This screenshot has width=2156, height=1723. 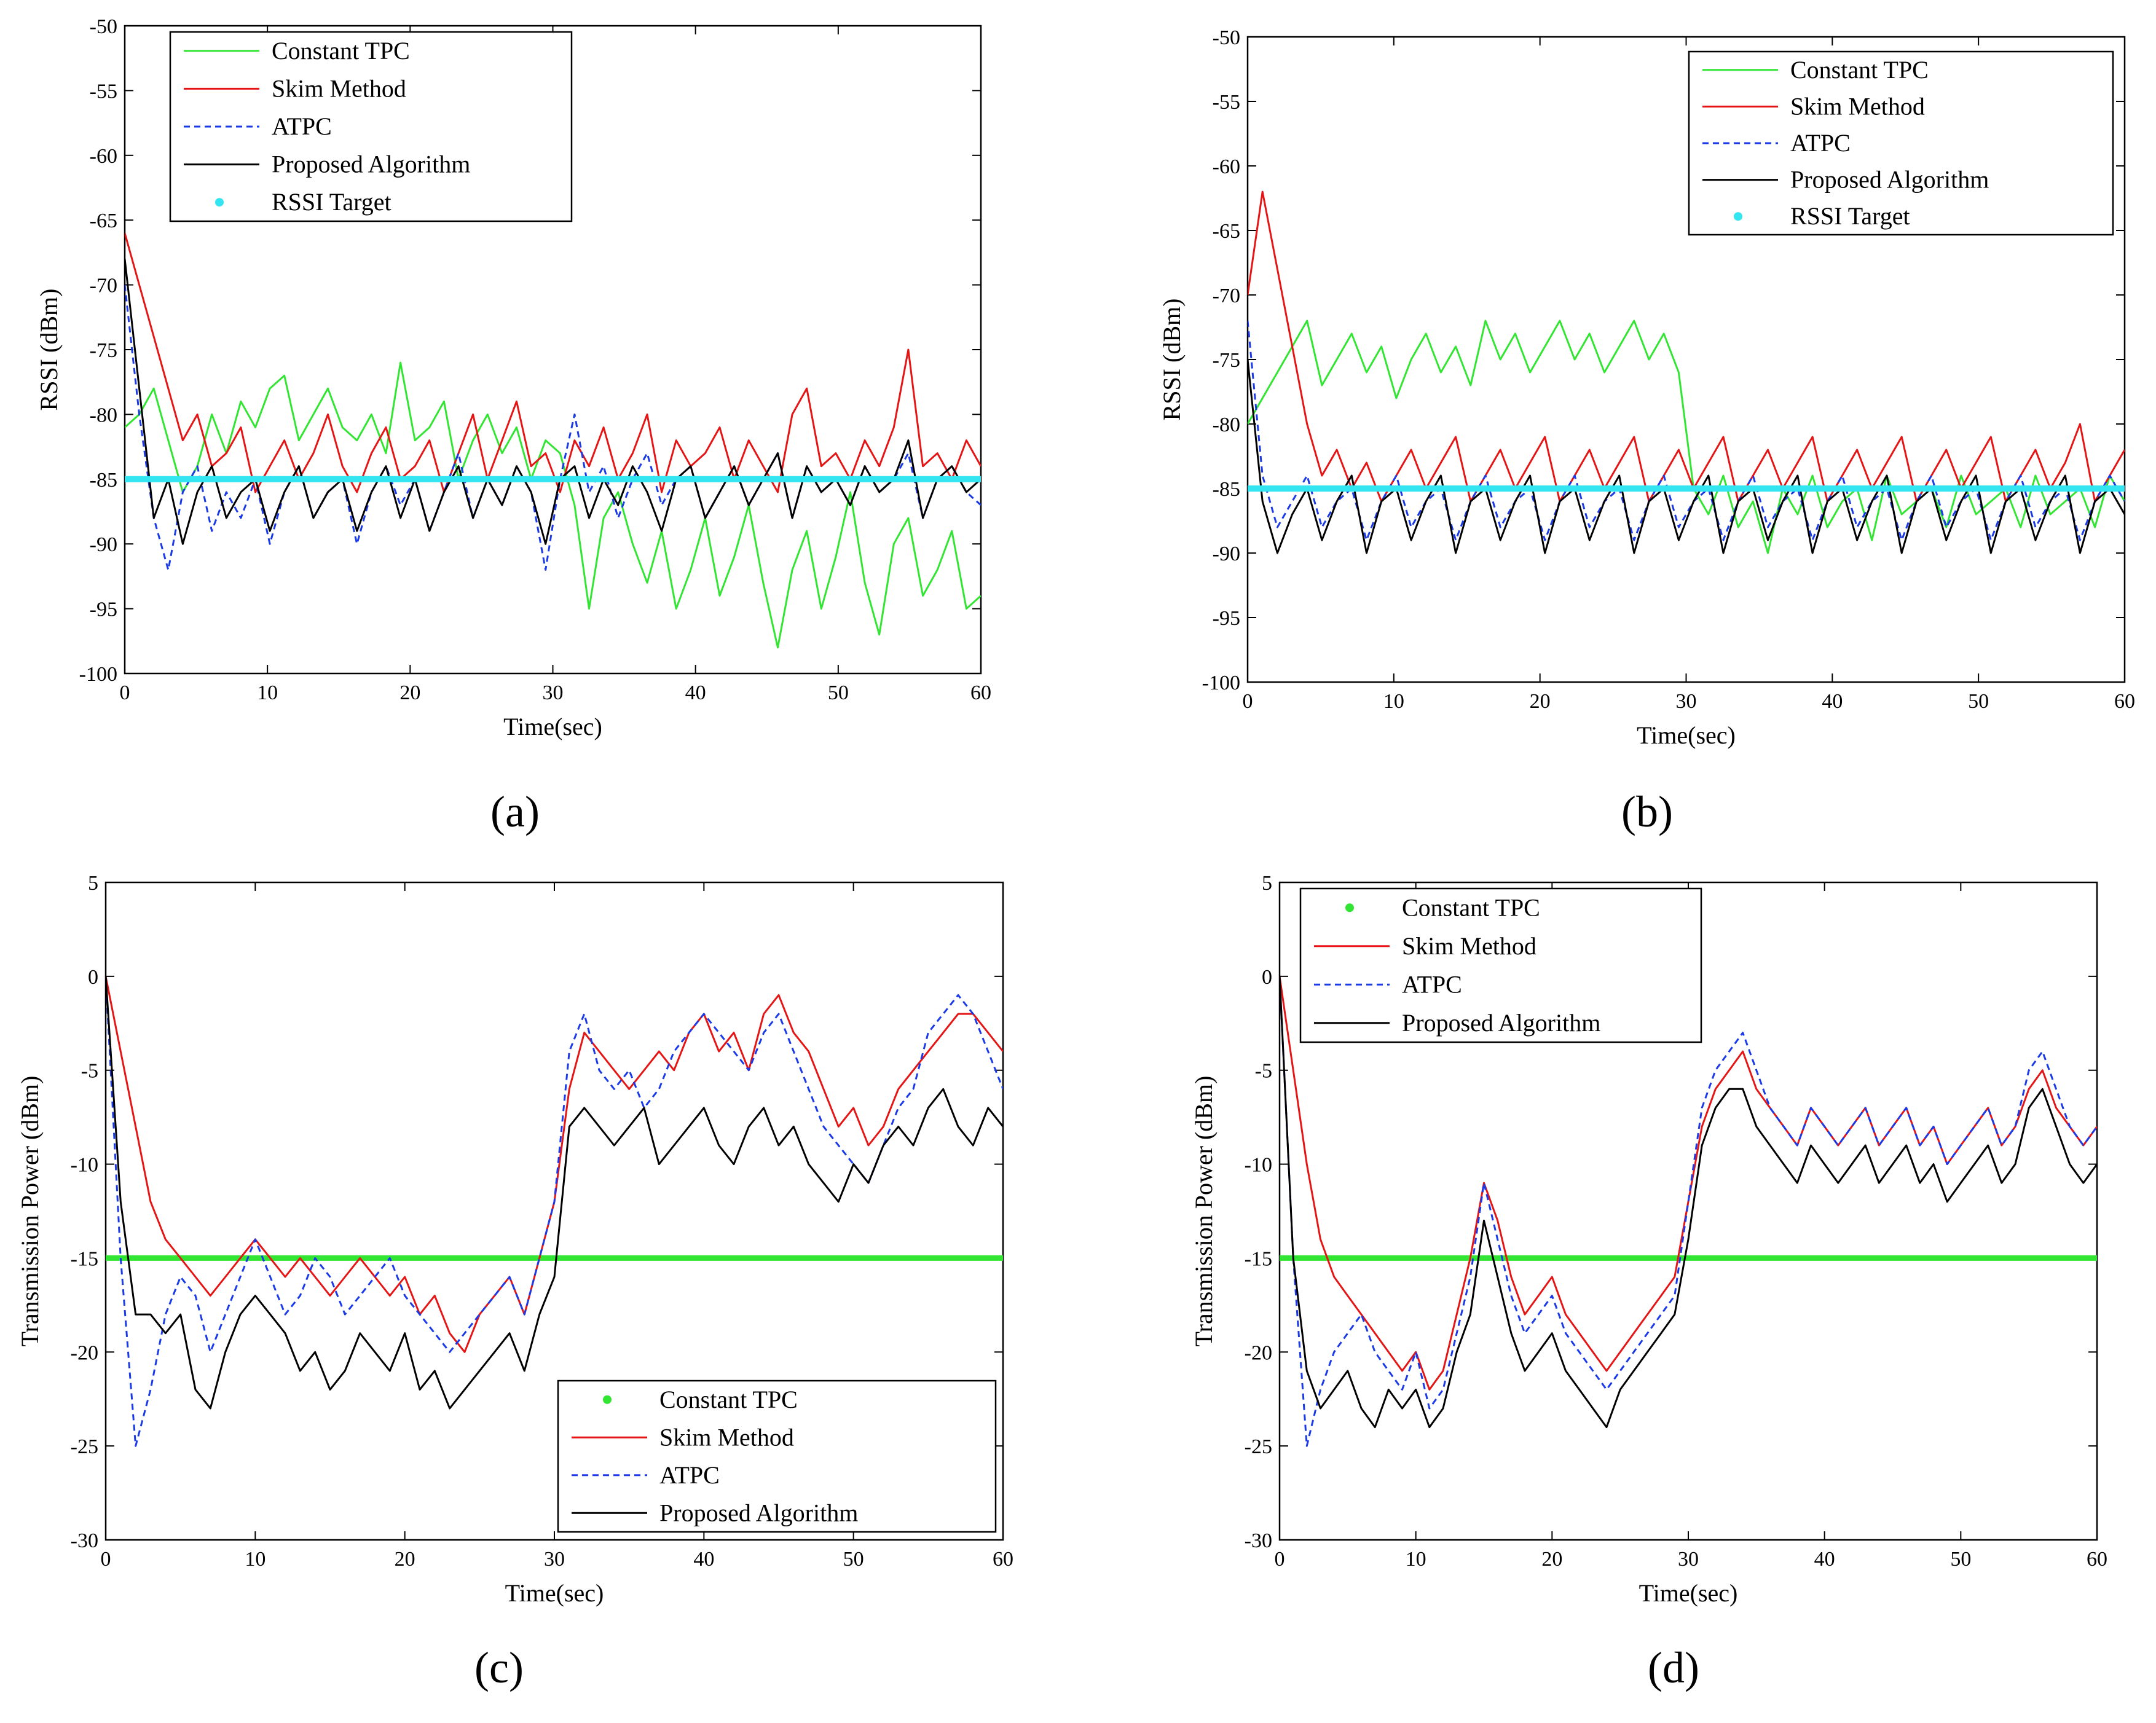 What do you see at coordinates (499, 1668) in the screenshot?
I see `panel-caption: (c)` at bounding box center [499, 1668].